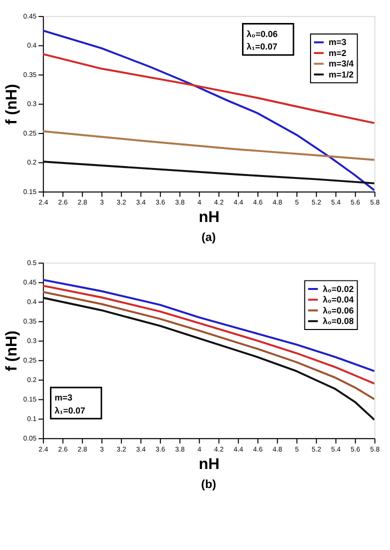  Describe the element at coordinates (337, 42) in the screenshot. I see `legend-label: m=3` at that location.